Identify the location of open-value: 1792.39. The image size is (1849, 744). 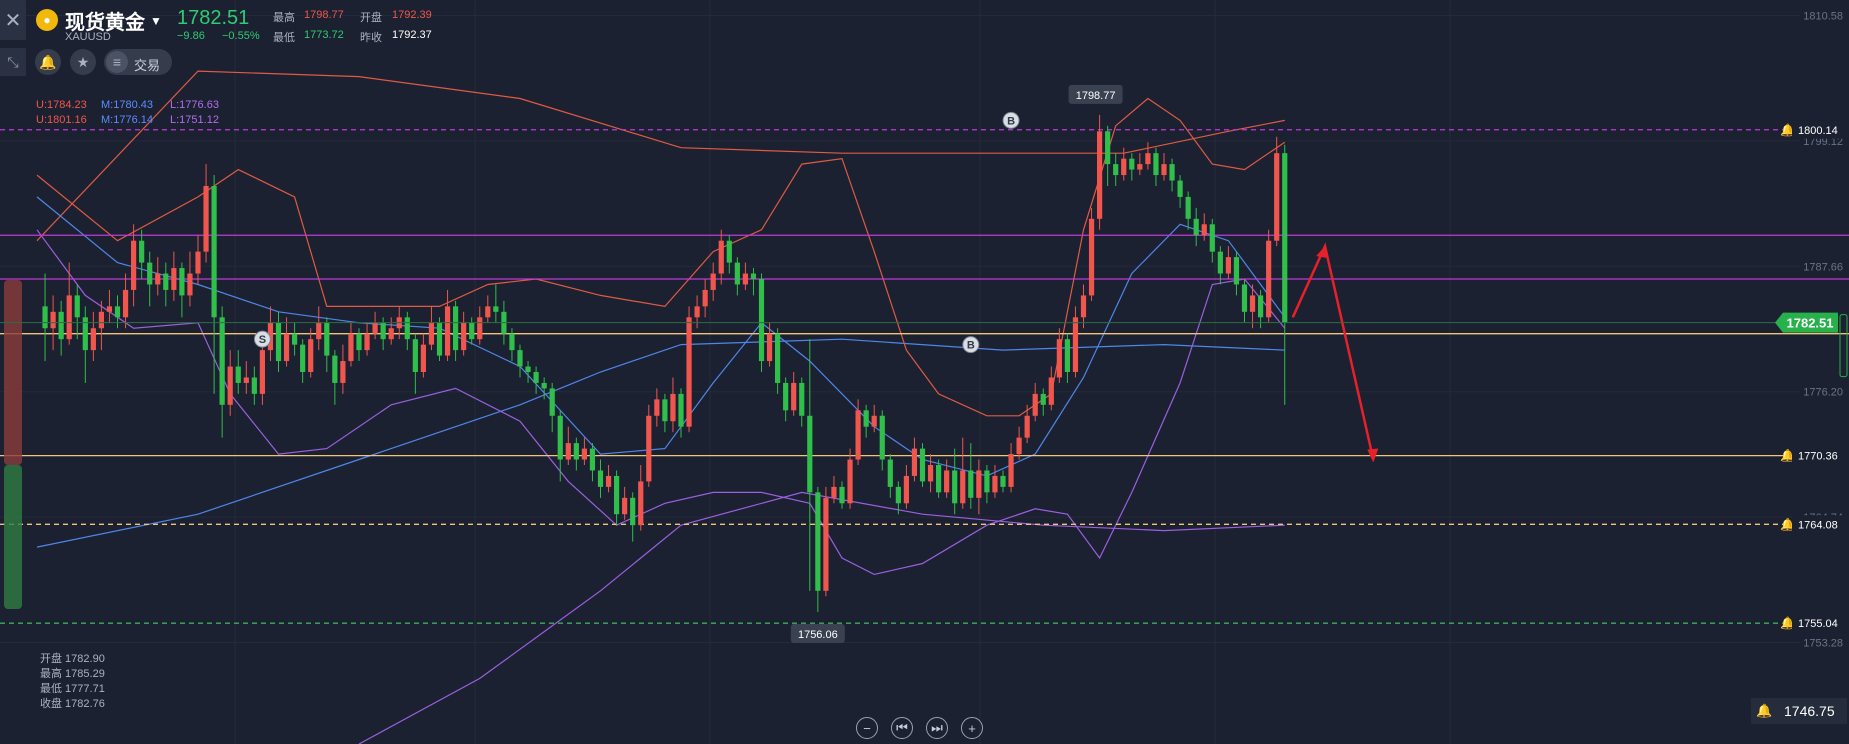
(412, 15).